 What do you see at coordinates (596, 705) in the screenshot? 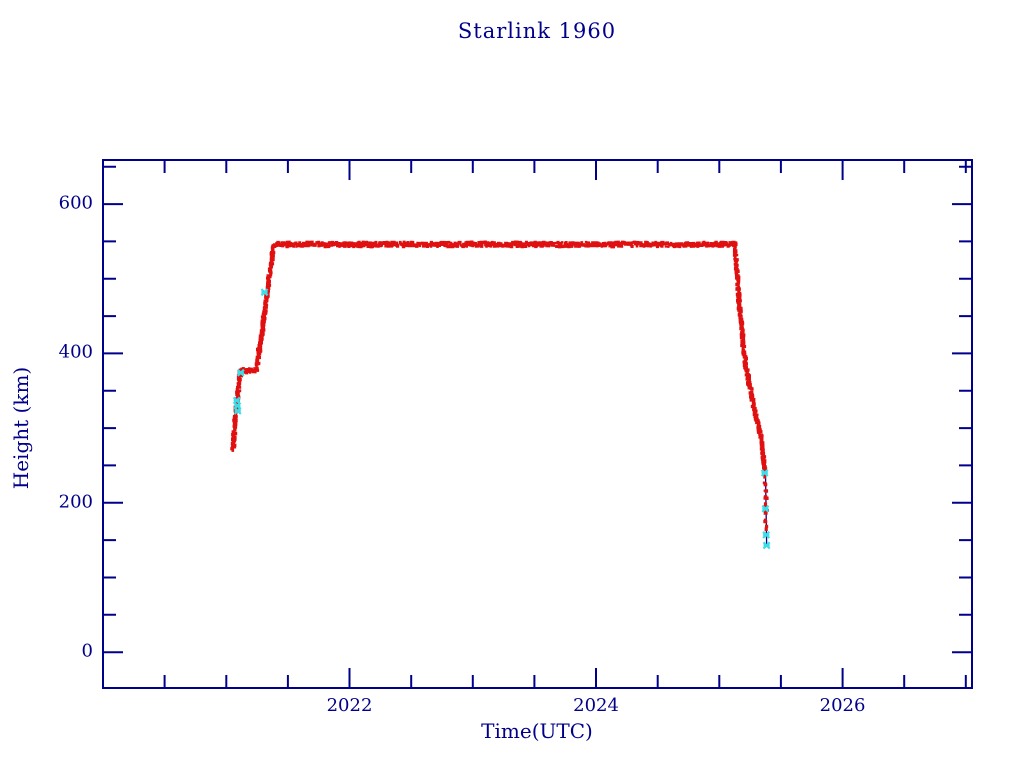
I see `x-tick-label: 2024` at bounding box center [596, 705].